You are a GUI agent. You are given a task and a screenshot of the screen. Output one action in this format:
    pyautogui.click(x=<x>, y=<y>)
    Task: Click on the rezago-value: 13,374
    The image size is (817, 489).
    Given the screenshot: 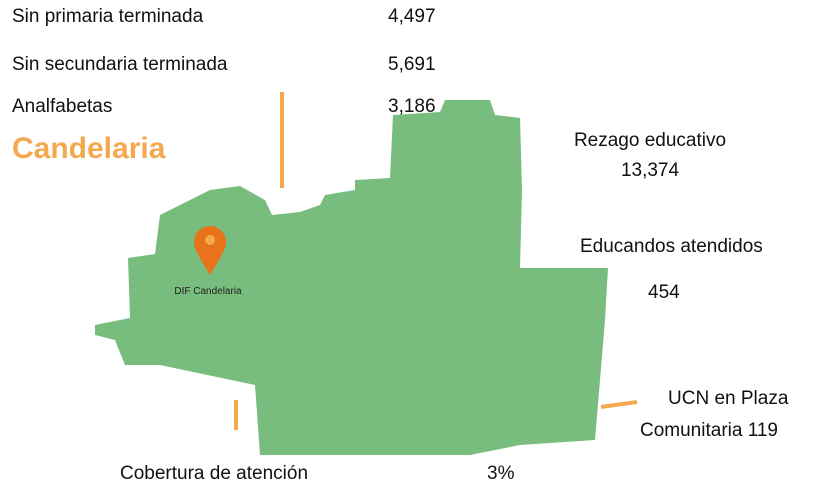 What is the action you would take?
    pyautogui.click(x=650, y=170)
    